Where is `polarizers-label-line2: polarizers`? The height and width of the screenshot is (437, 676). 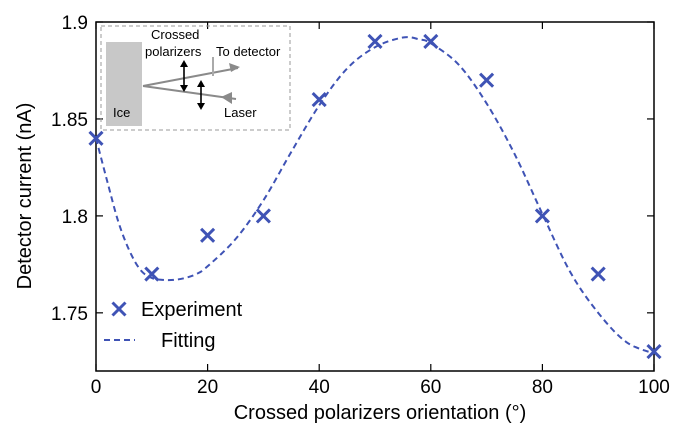 polarizers-label-line2: polarizers is located at coordinates (173, 51).